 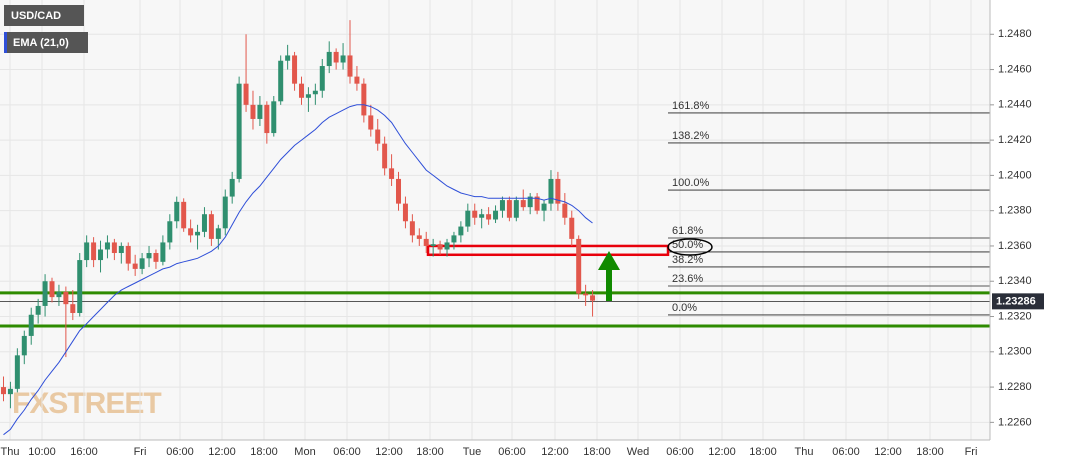 What do you see at coordinates (1015, 387) in the screenshot?
I see `y-tick-label: 1.2280` at bounding box center [1015, 387].